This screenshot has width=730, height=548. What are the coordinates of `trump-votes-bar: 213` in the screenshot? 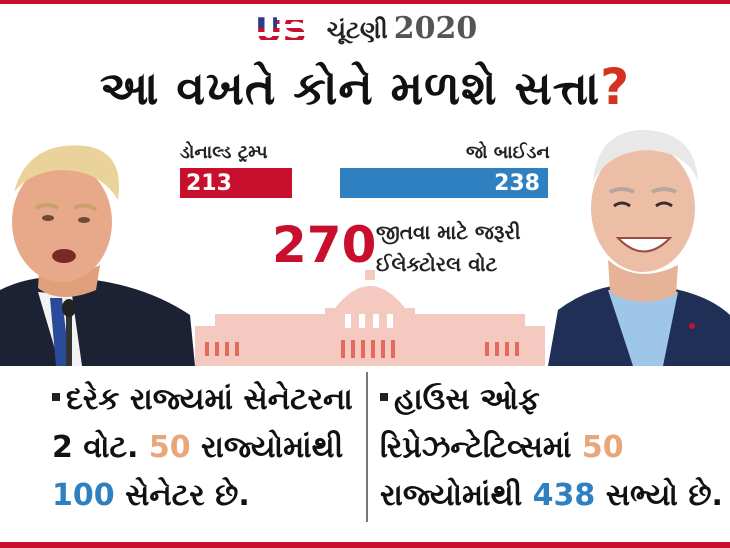 It's located at (236, 183).